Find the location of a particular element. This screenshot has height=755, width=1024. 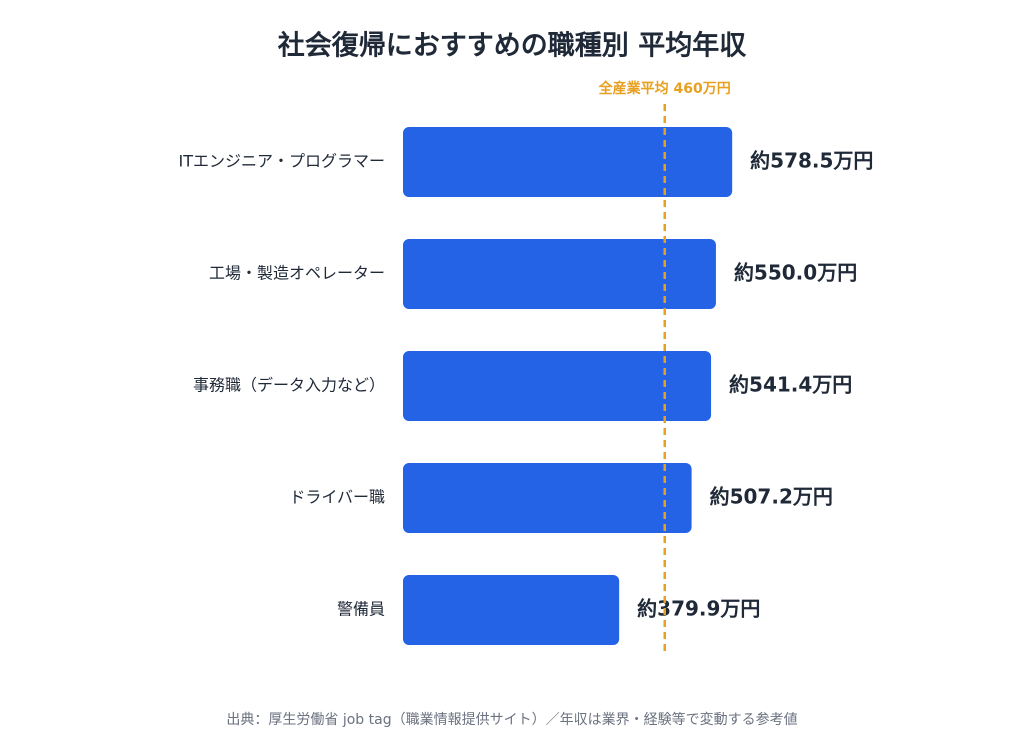

value-label: 約507.2万円 is located at coordinates (771, 497).